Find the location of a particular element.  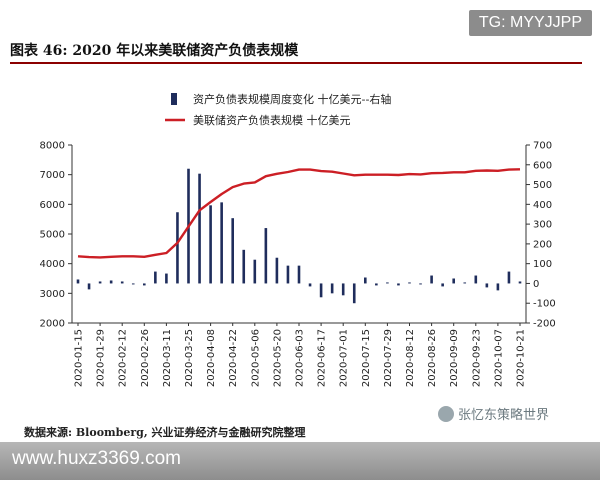

x-tick-label: 2020-03-11 is located at coordinates (167, 358).